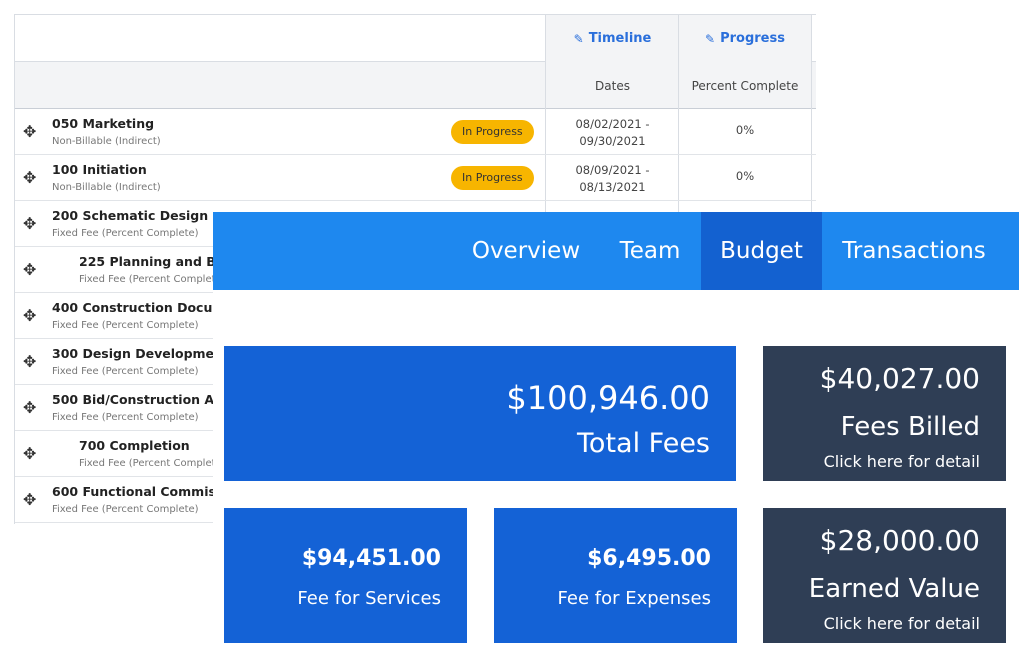 The width and height of the screenshot is (1024, 659). What do you see at coordinates (894, 589) in the screenshot?
I see `earned-value-label: Earned Value` at bounding box center [894, 589].